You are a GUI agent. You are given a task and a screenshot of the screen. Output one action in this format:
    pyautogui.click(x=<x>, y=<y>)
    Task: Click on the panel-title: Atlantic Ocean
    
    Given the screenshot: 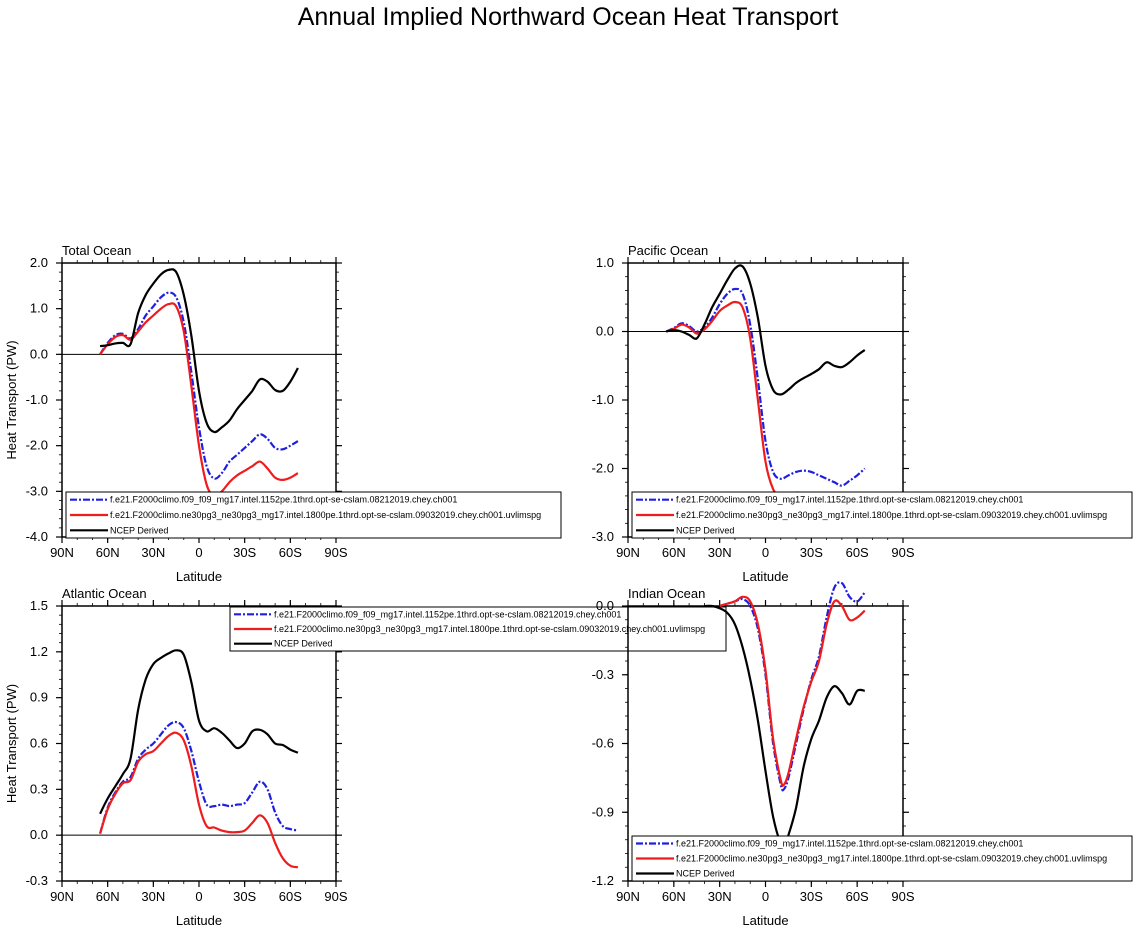 What is the action you would take?
    pyautogui.click(x=104, y=593)
    